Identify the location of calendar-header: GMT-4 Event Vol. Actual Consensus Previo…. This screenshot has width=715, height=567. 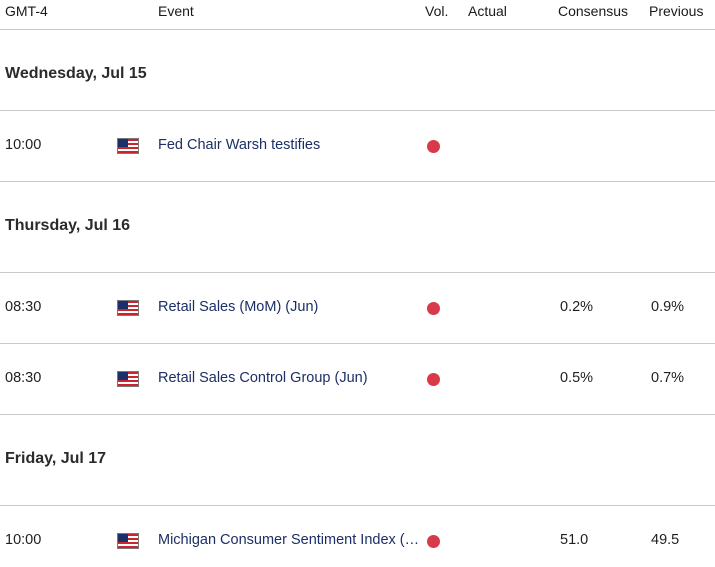
(357, 15).